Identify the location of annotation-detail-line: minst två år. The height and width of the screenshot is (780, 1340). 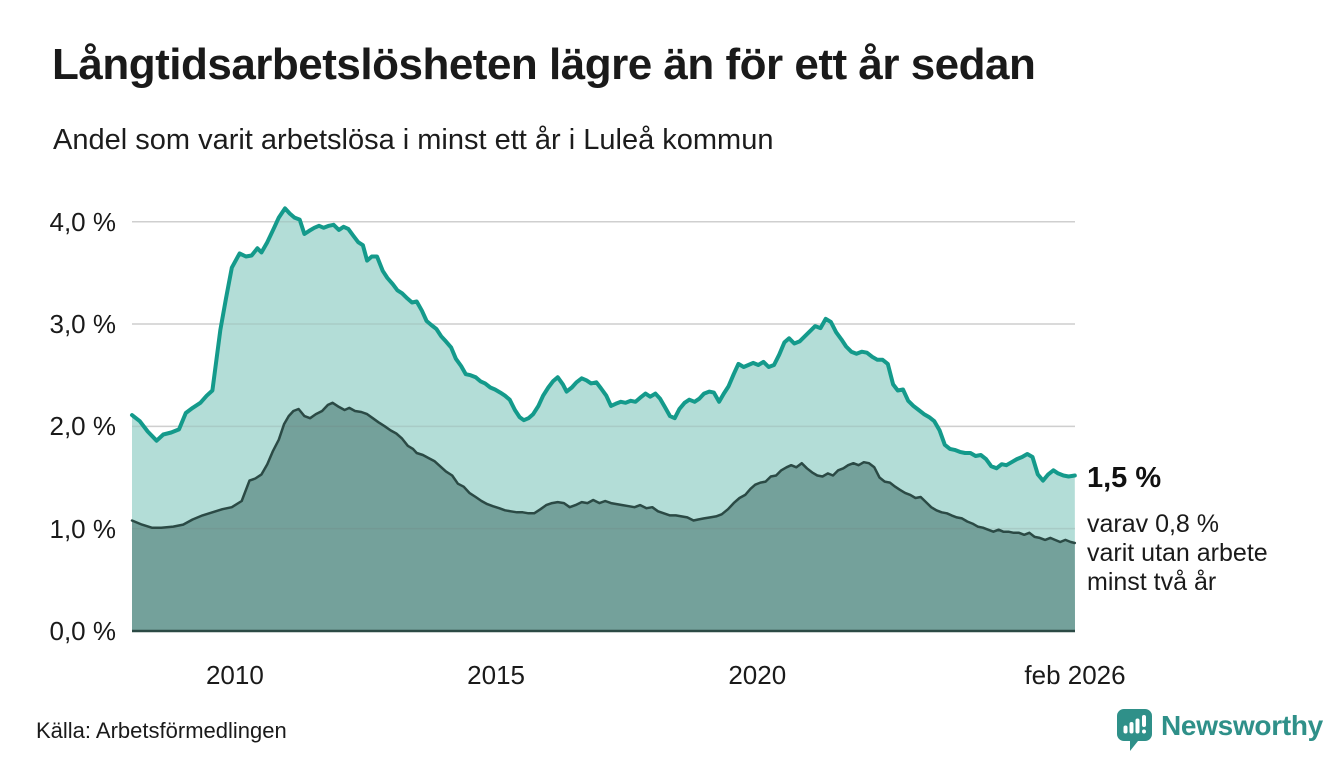
(1152, 582).